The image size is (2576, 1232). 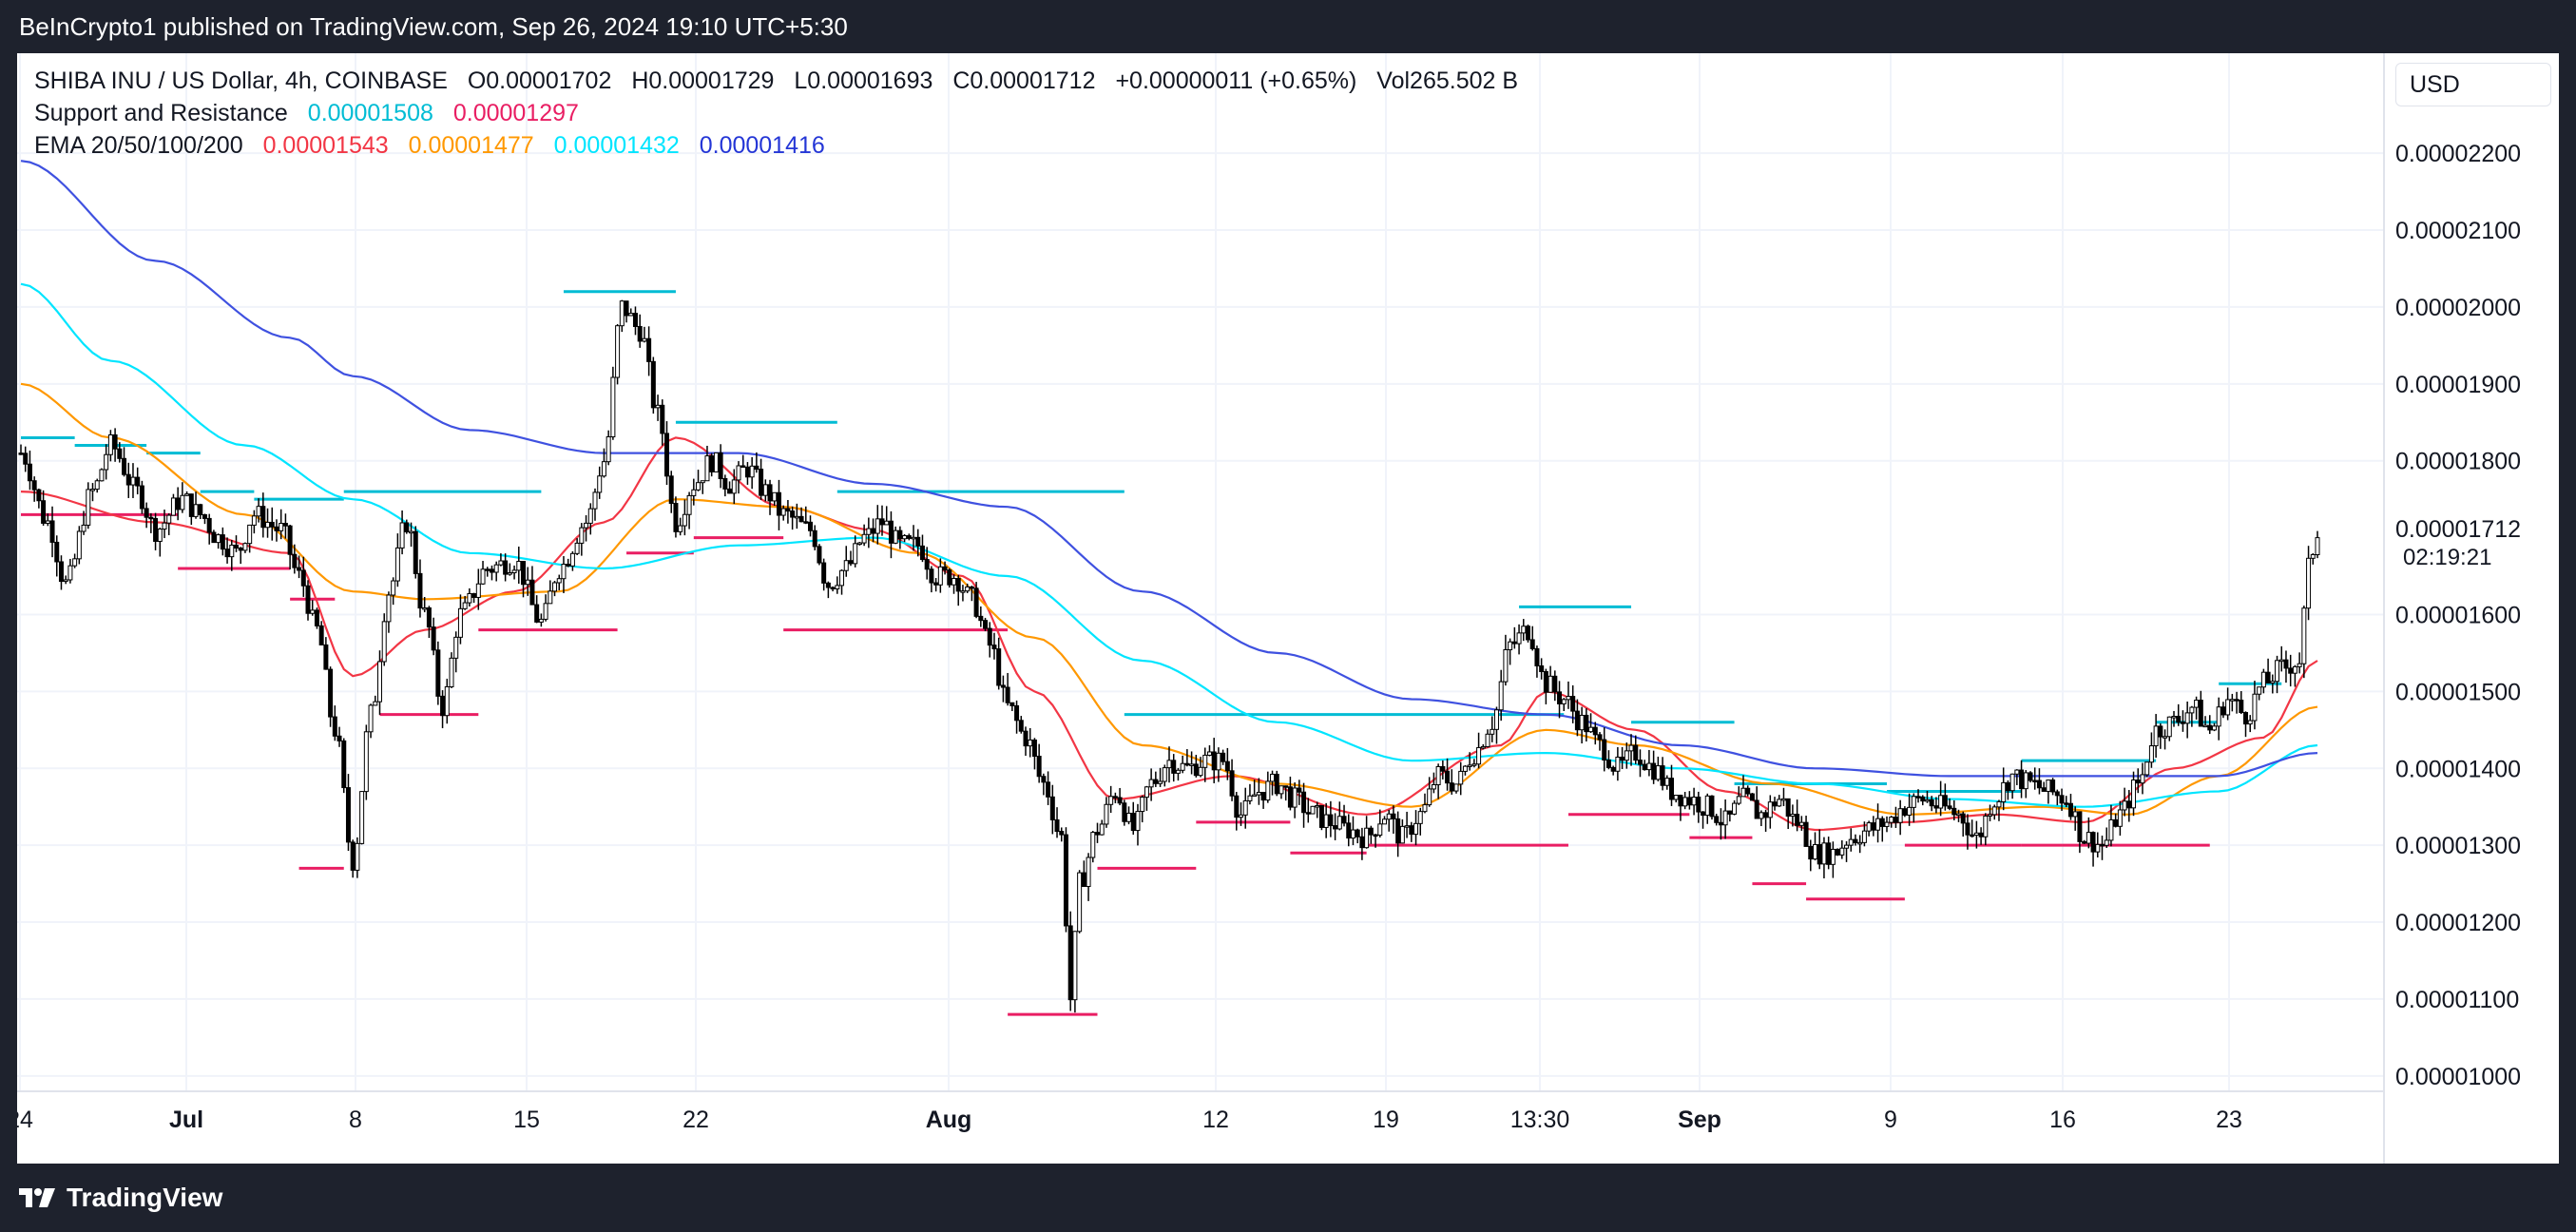 What do you see at coordinates (121, 1198) in the screenshot?
I see `tradingview-logo: TradingView` at bounding box center [121, 1198].